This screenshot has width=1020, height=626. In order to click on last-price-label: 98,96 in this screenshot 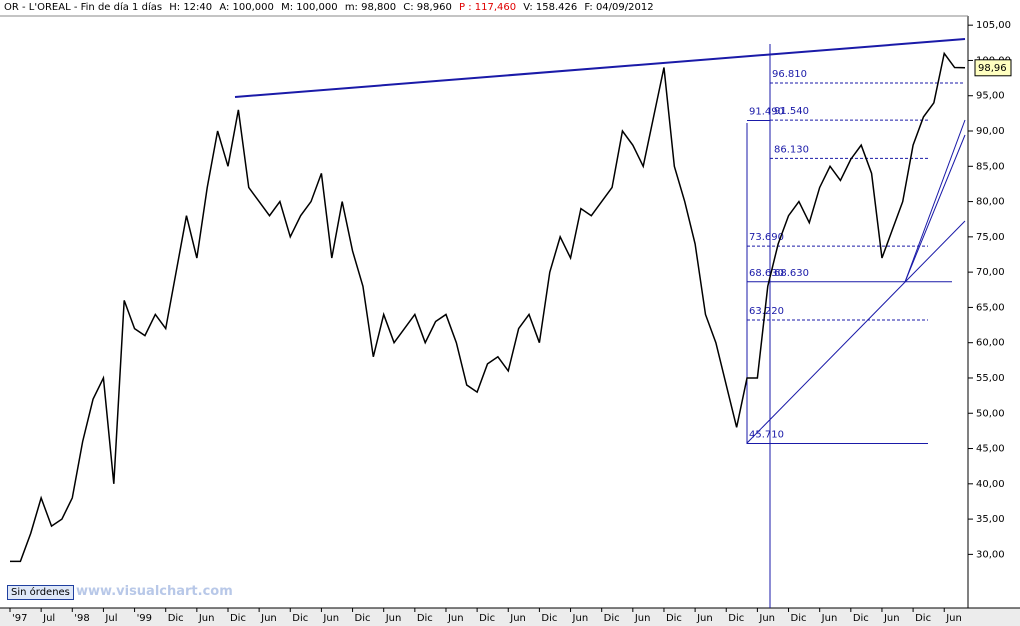, I will do `click(992, 68)`.